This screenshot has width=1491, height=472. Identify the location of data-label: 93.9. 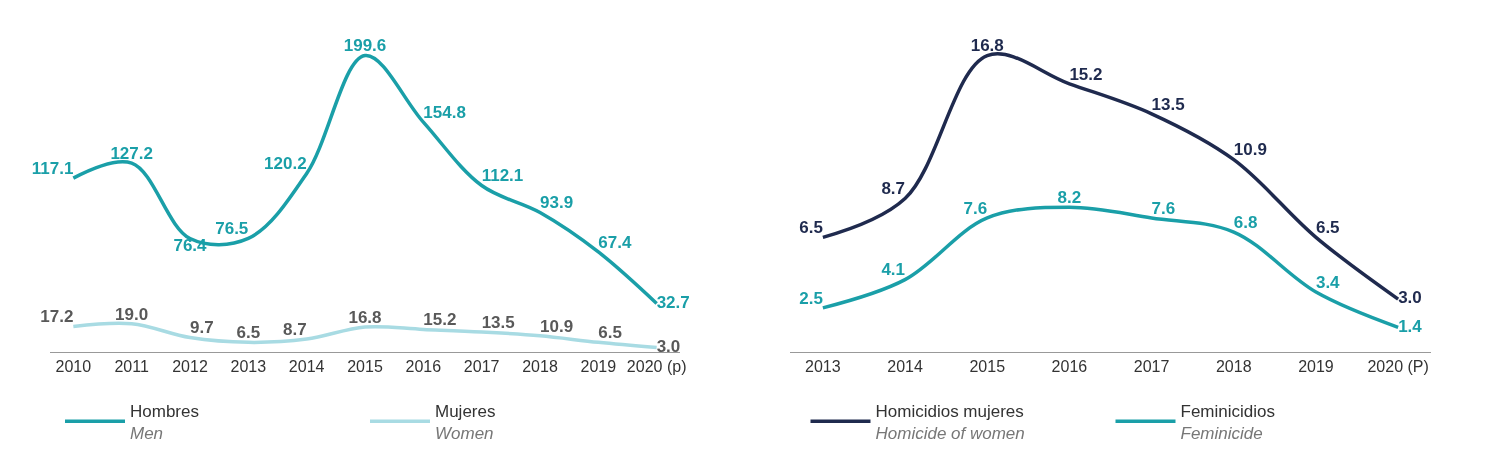
(557, 203).